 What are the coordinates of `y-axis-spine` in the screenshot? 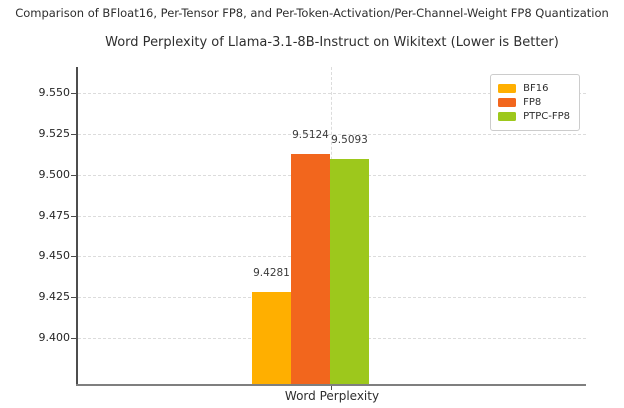 It's located at (77, 226).